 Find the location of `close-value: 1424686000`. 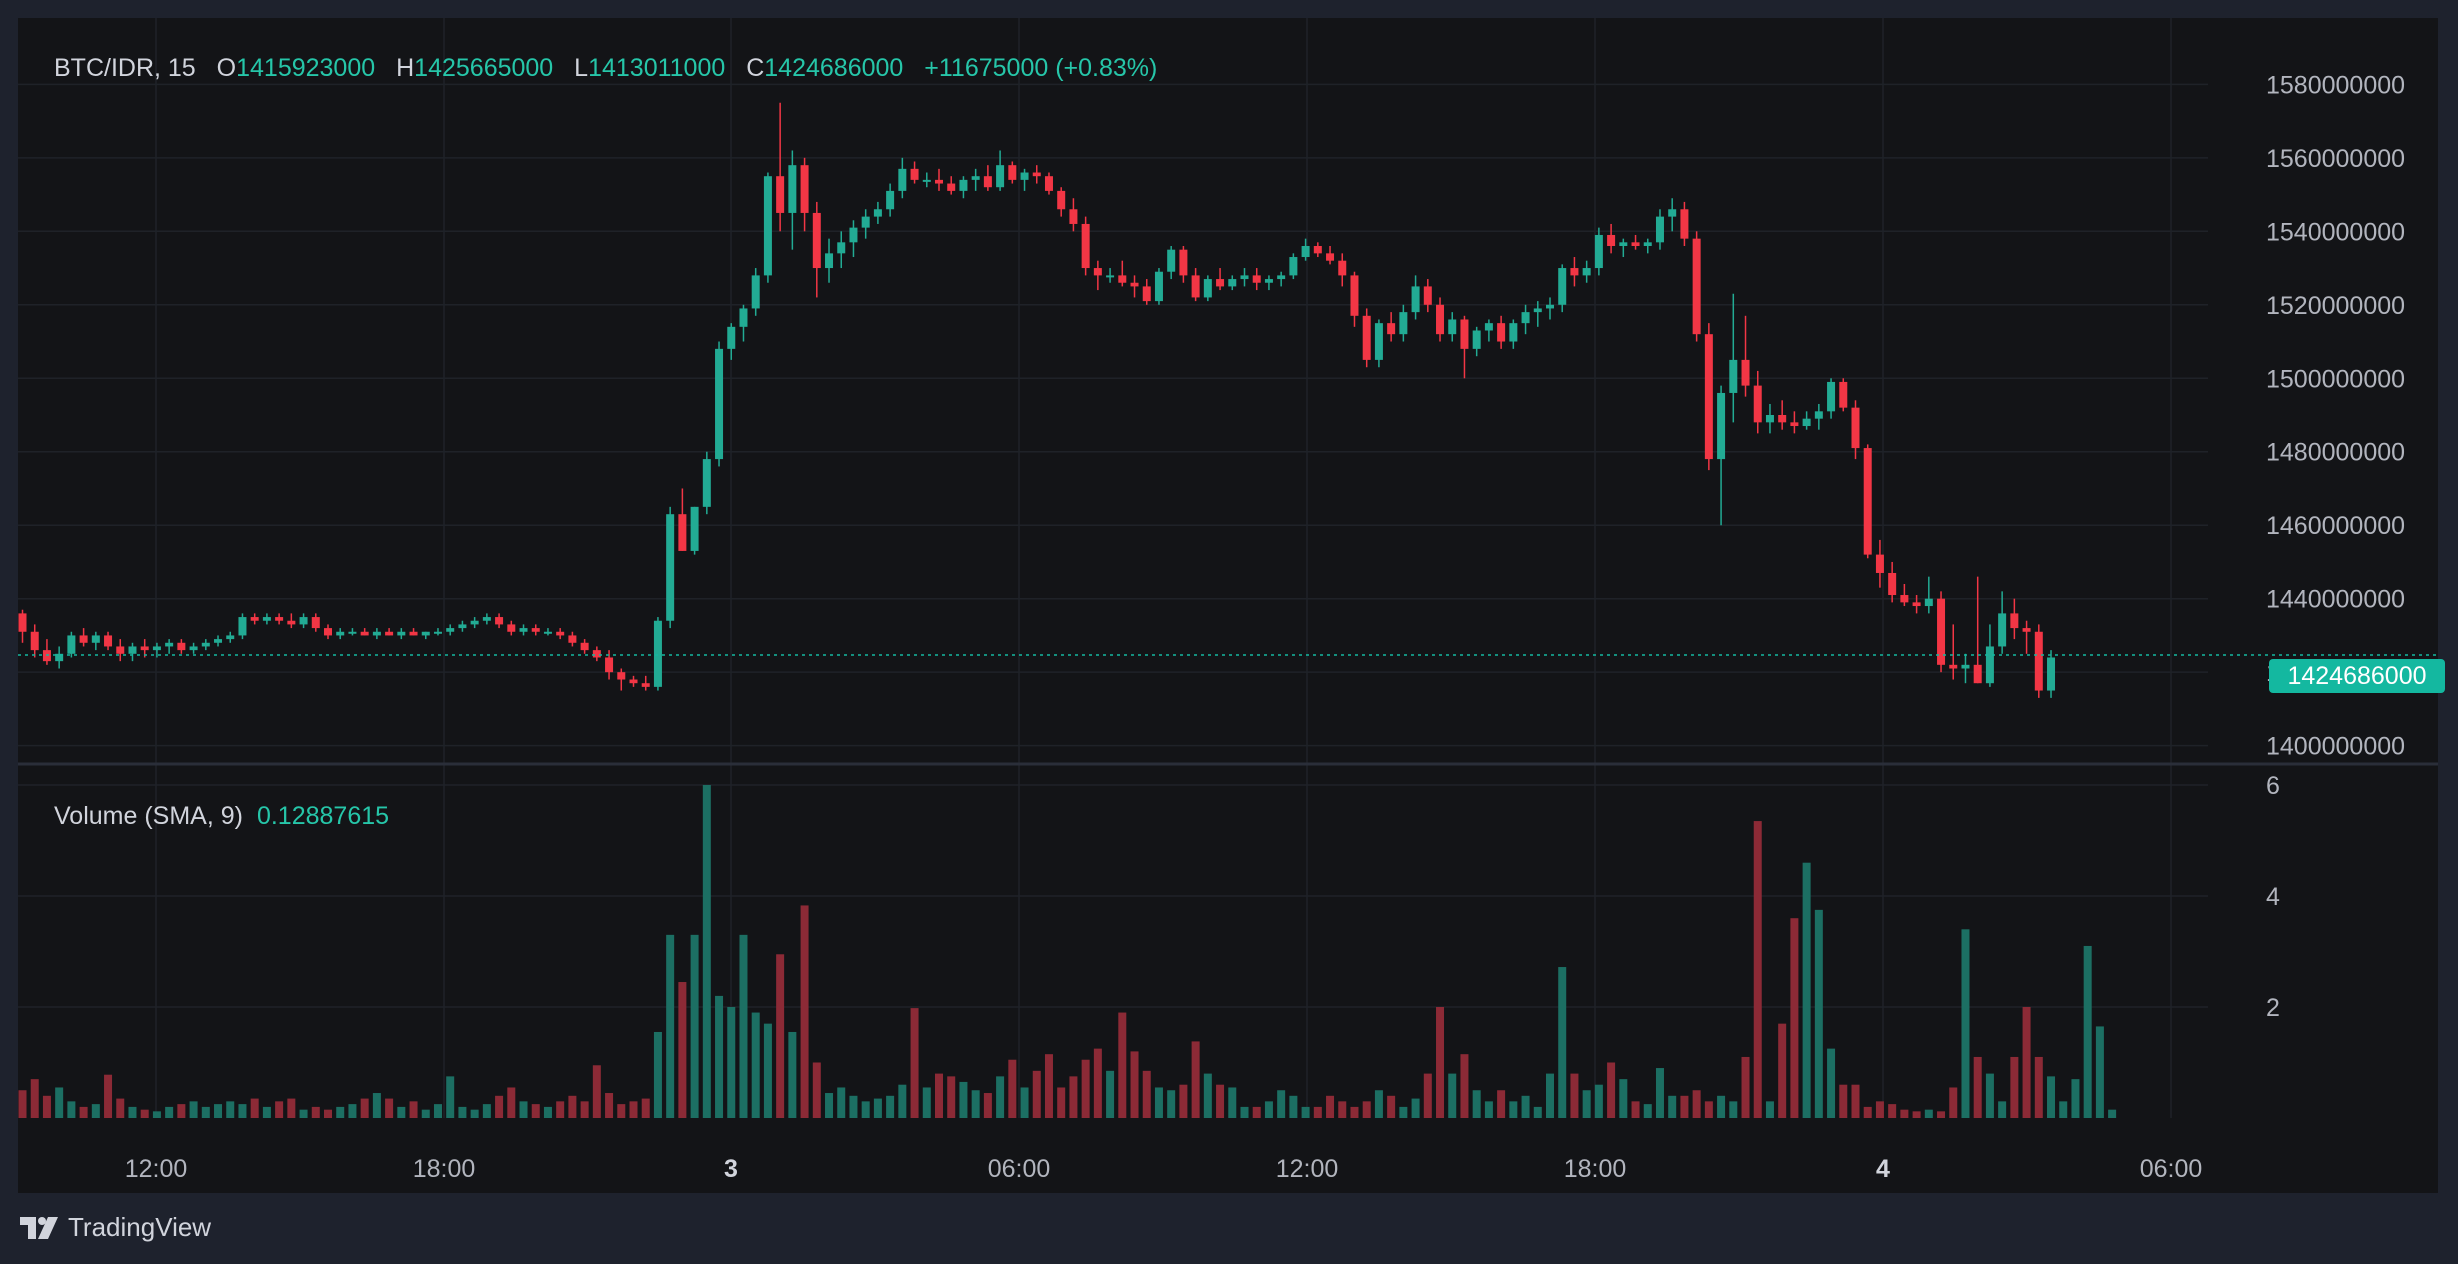

close-value: 1424686000 is located at coordinates (834, 68).